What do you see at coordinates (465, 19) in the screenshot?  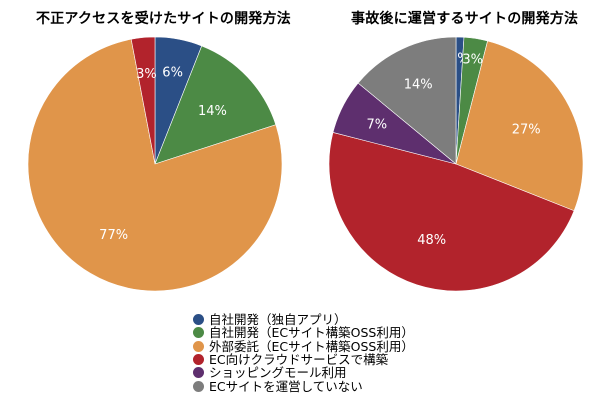 I see `chart-title-right: 事故後に運営するサイトの開発方法` at bounding box center [465, 19].